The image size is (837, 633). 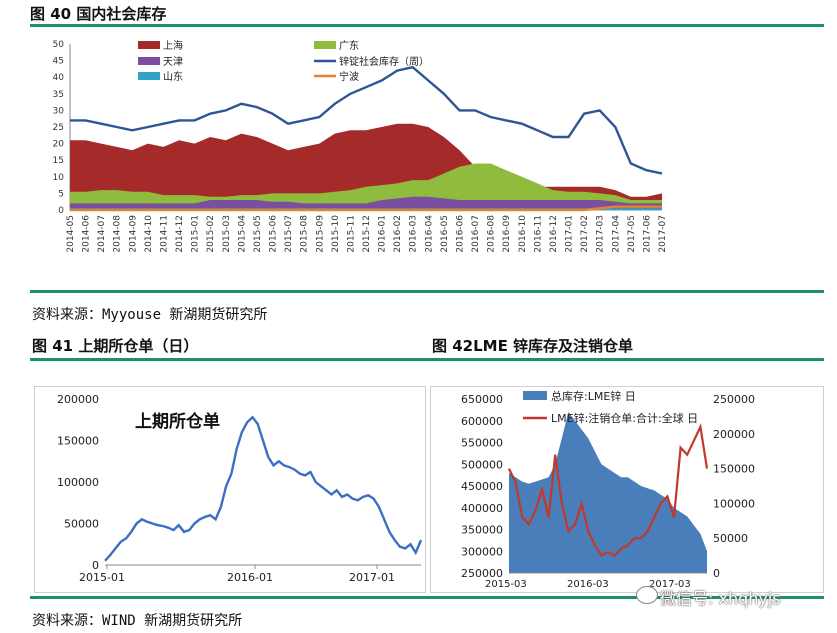 What do you see at coordinates (115, 346) in the screenshot?
I see `fig41-title: 图 41 上期所仓单（日）` at bounding box center [115, 346].